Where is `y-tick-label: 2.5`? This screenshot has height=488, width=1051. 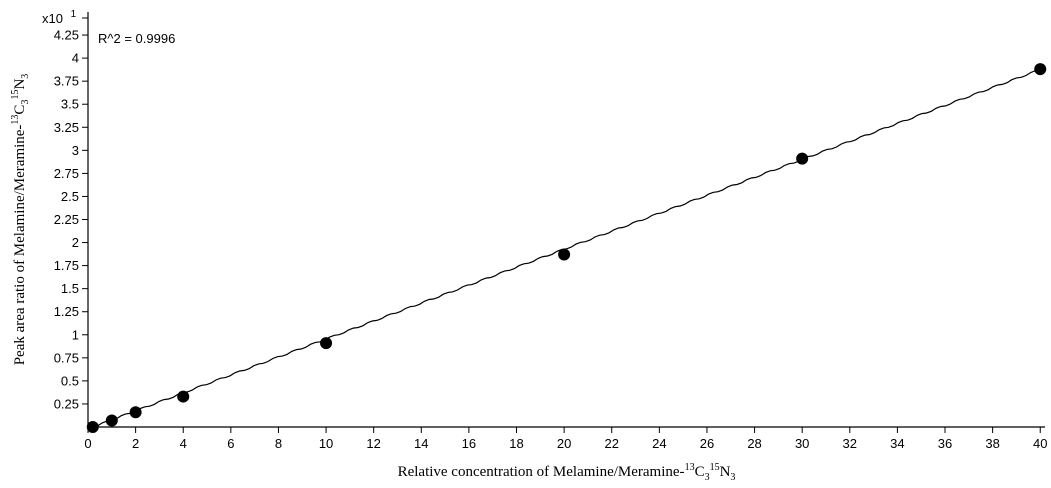 y-tick-label: 2.5 is located at coordinates (70, 196).